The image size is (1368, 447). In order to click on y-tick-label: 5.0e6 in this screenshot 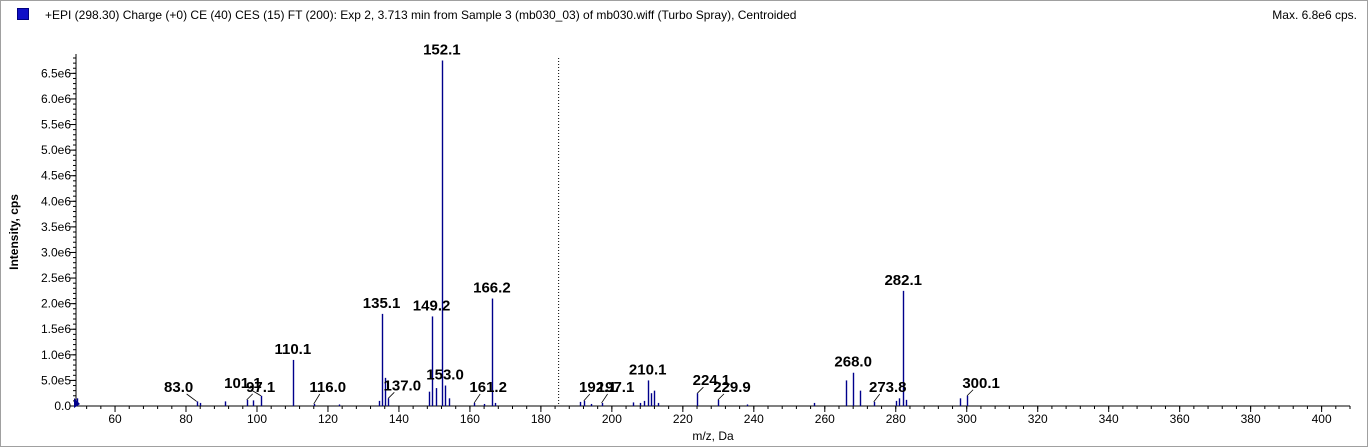, I will do `click(56, 150)`.